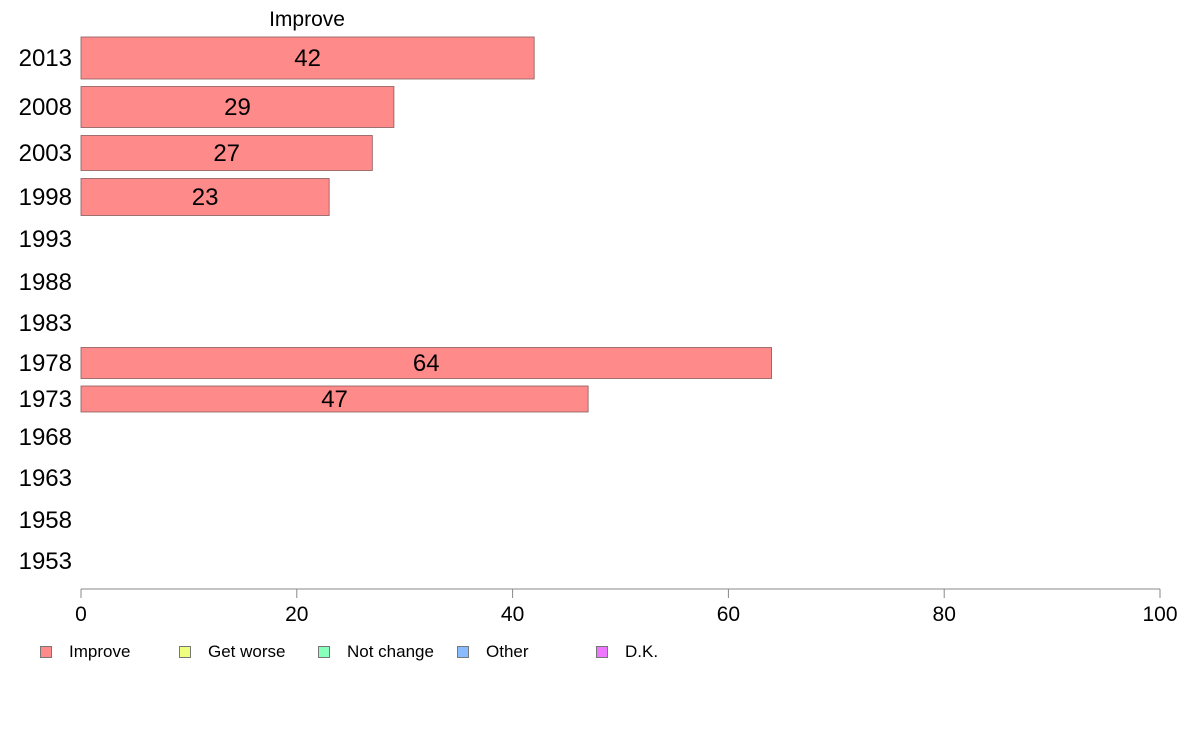 The height and width of the screenshot is (736, 1188). I want to click on bar-2013, so click(307, 58).